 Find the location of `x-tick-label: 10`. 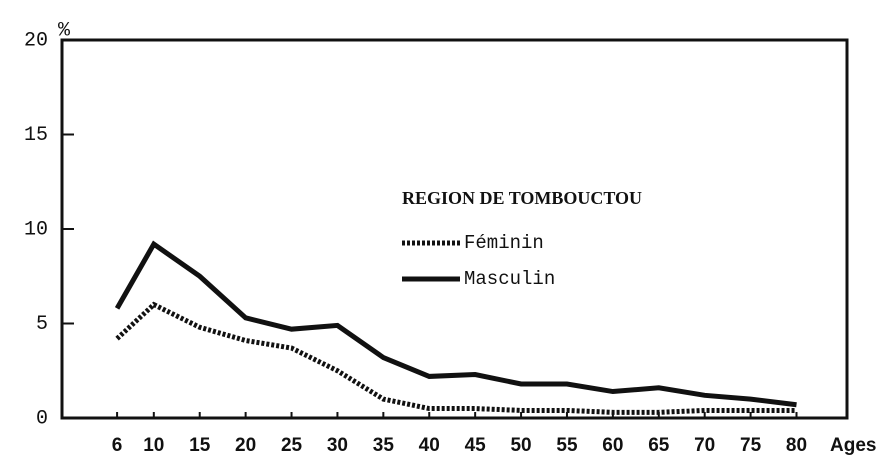

x-tick-label: 10 is located at coordinates (153, 445).